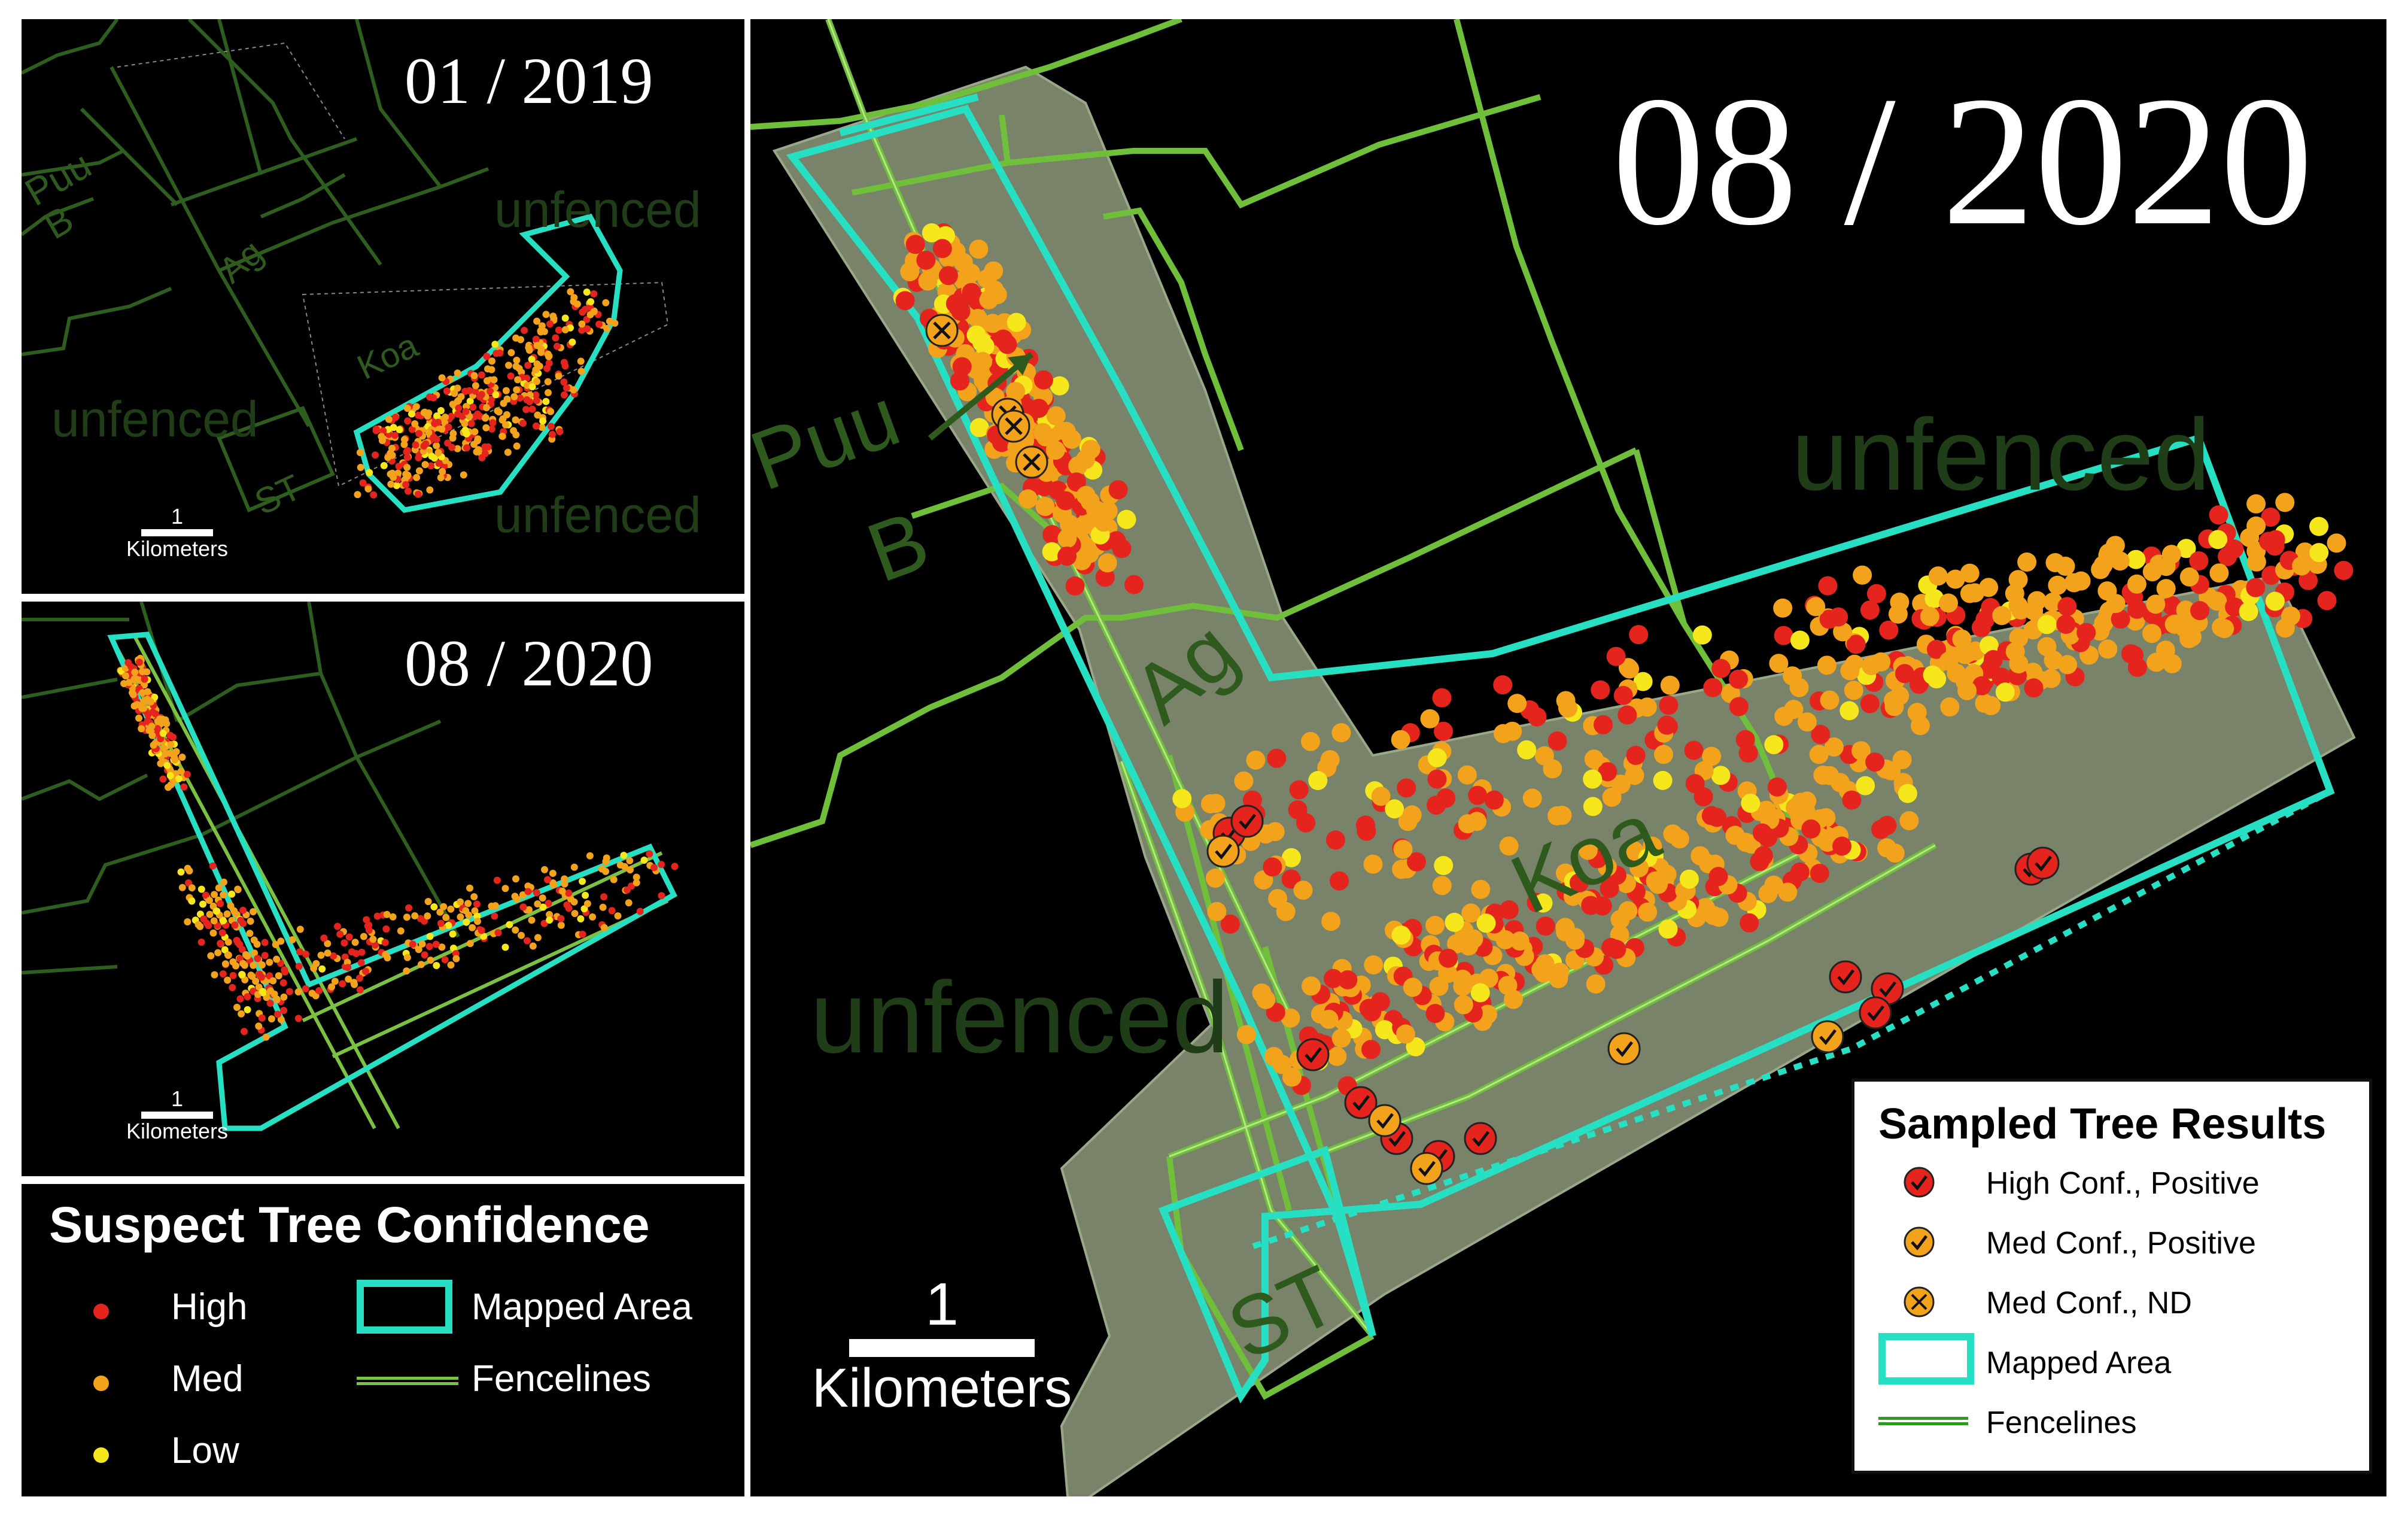  I want to click on scale-value: 1, so click(177, 1099).